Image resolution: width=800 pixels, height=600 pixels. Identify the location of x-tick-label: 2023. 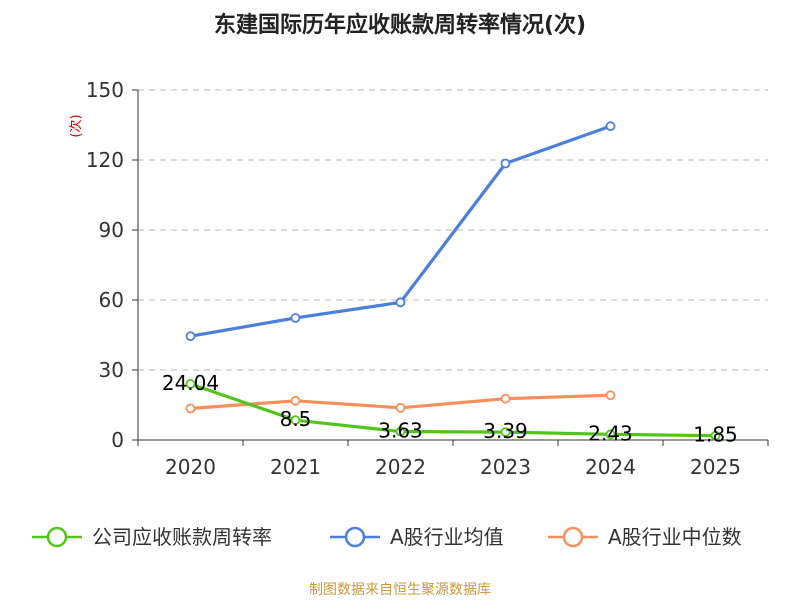
(505, 467).